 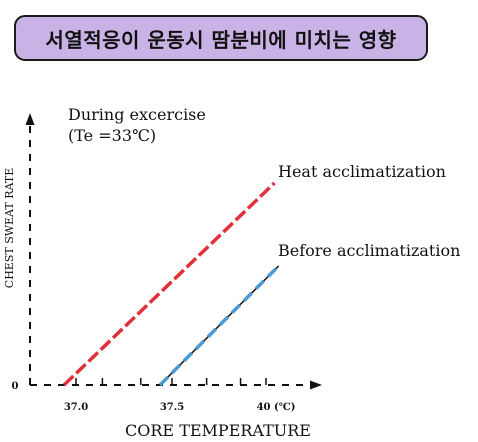 What do you see at coordinates (172, 407) in the screenshot?
I see `x-tick-label: 37.5` at bounding box center [172, 407].